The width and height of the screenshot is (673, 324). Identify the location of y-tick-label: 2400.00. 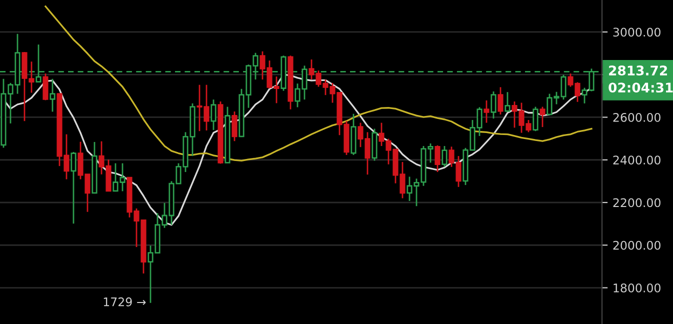
(636, 160).